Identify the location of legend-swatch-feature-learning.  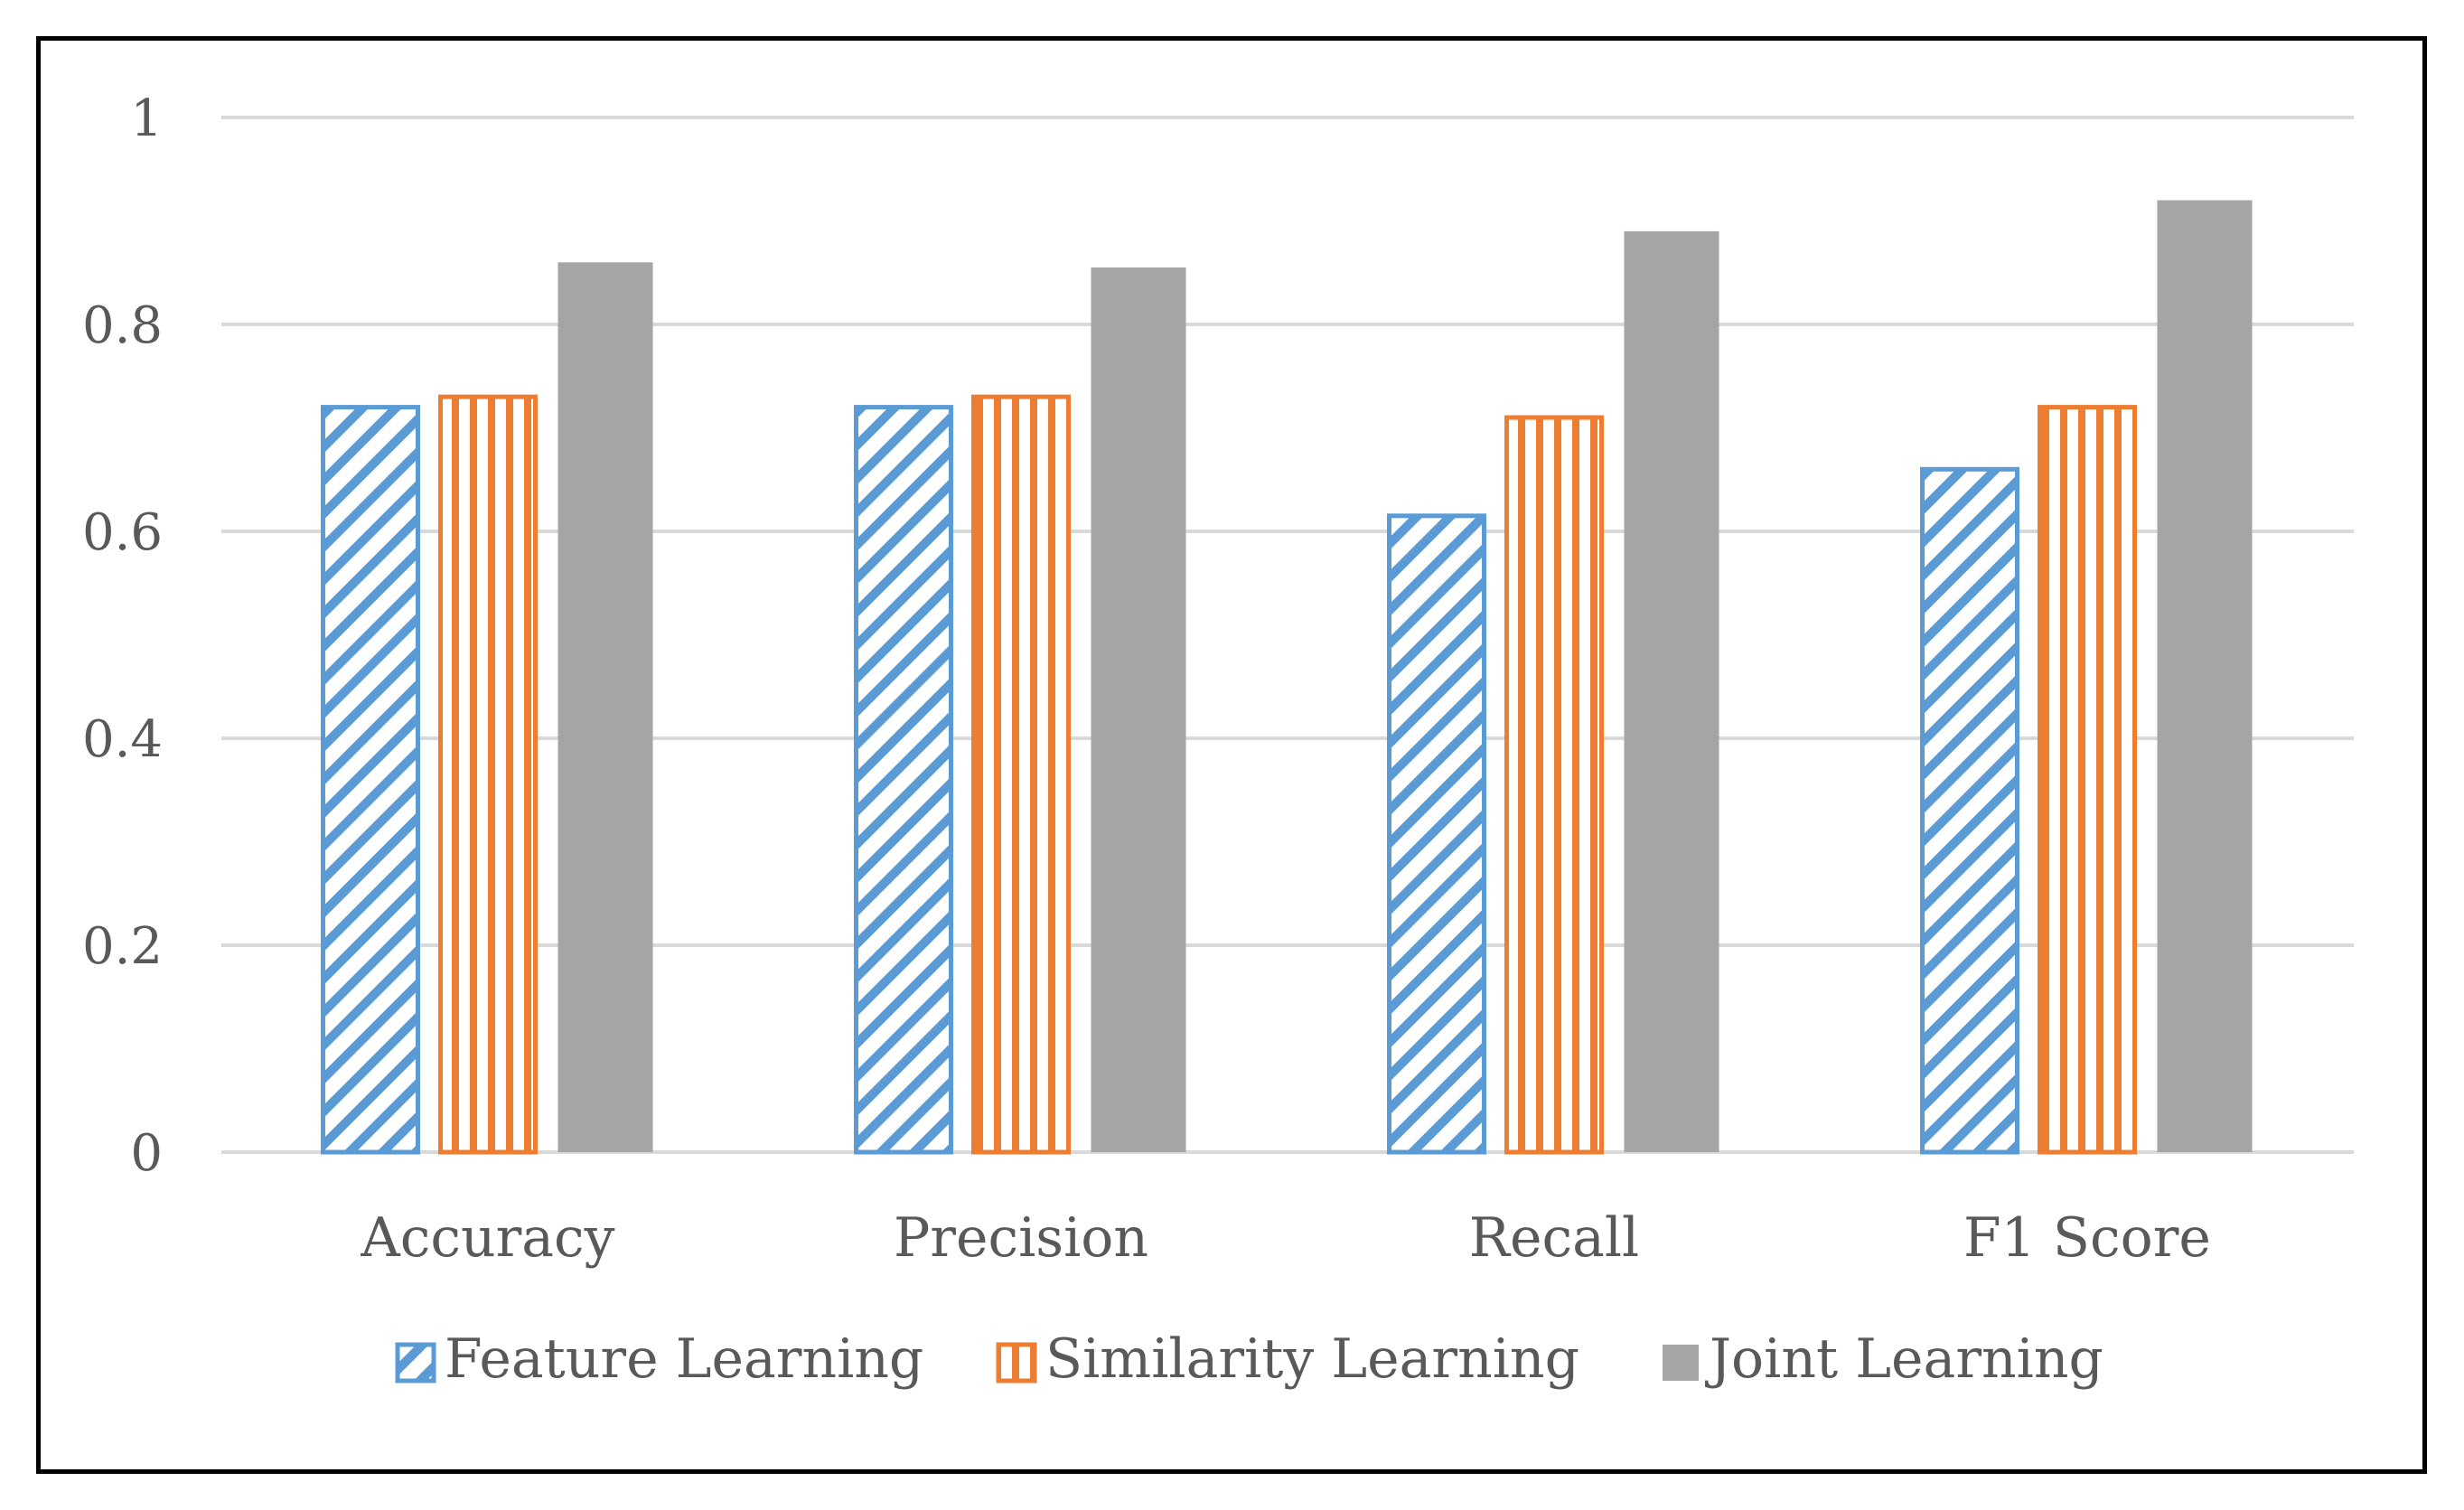
(415, 1362).